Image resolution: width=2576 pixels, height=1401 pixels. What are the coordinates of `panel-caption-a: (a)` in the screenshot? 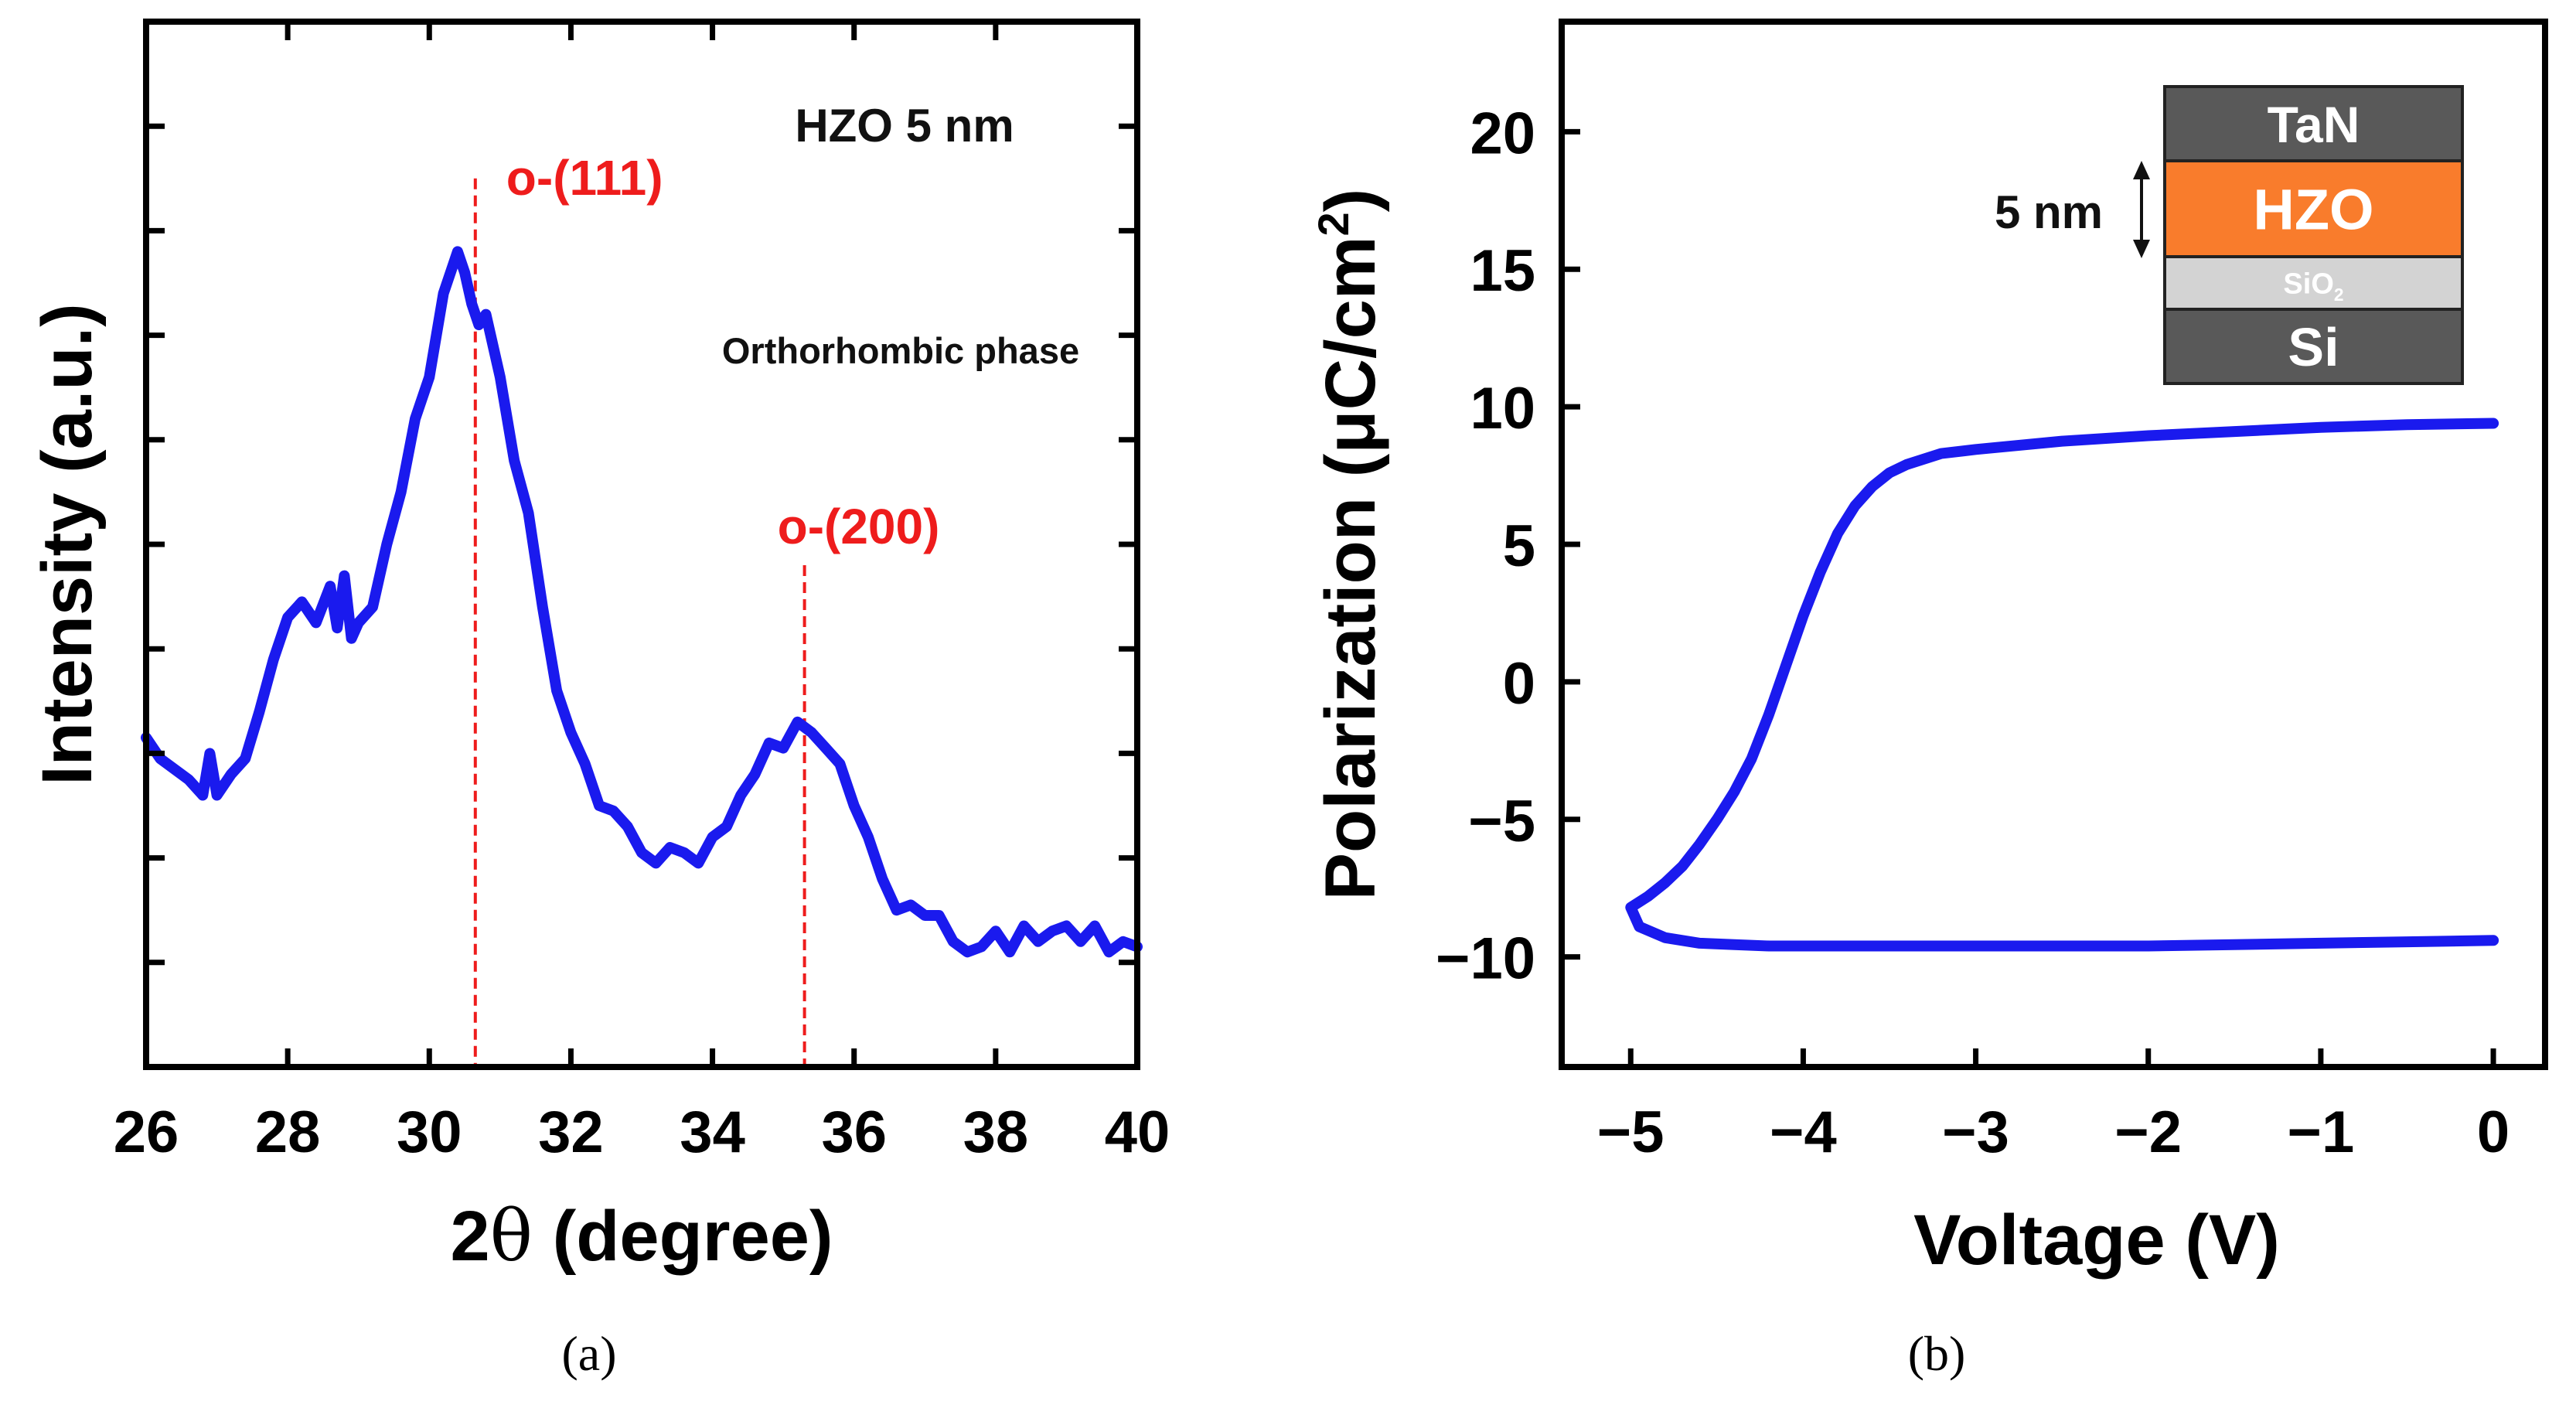 It's located at (588, 1353).